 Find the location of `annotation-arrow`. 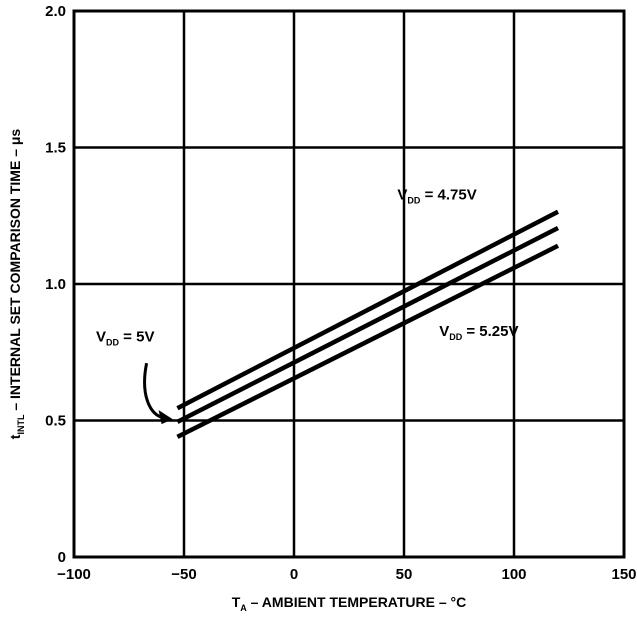

annotation-arrow is located at coordinates (154, 391).